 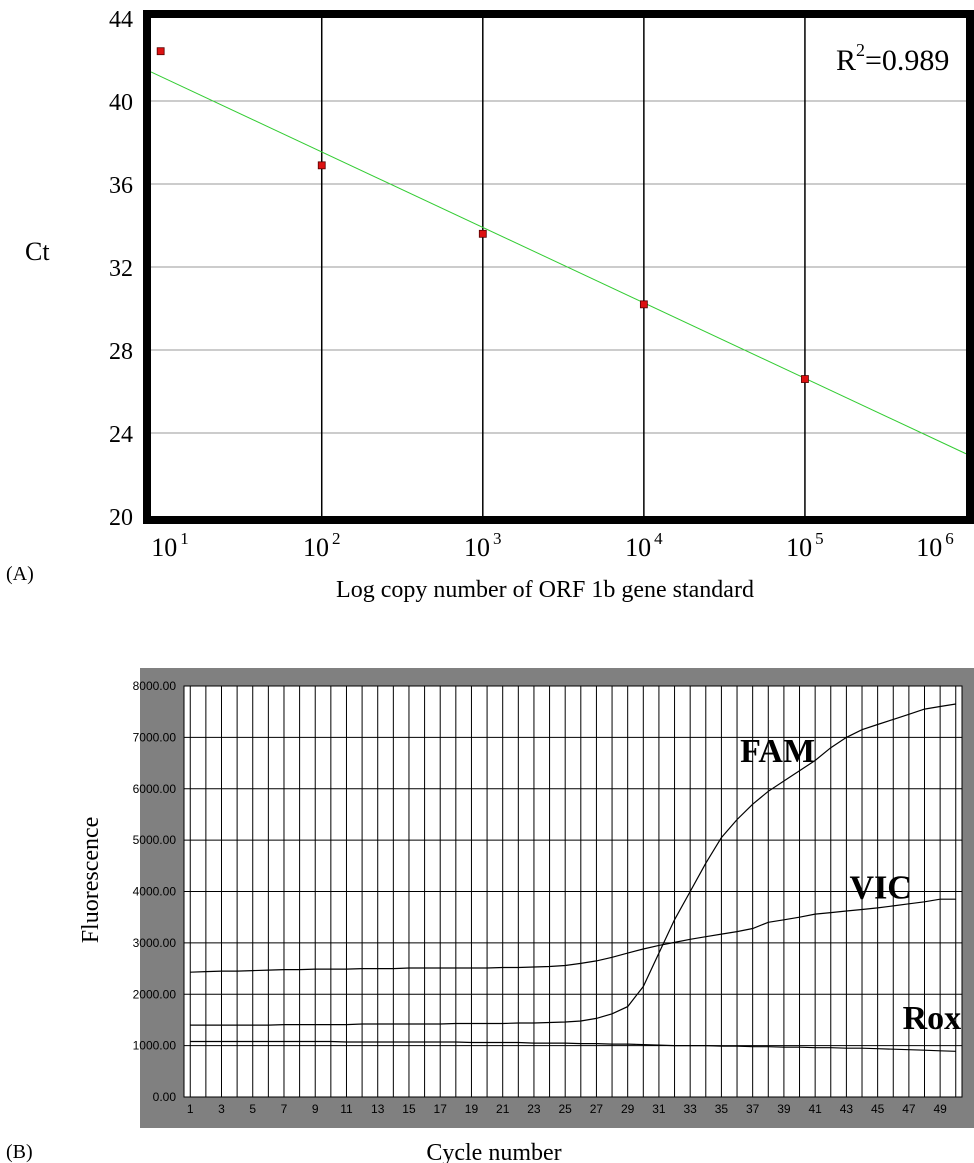 What do you see at coordinates (805, 545) in the screenshot?
I see `panel-a-x-tick-label: 10 5` at bounding box center [805, 545].